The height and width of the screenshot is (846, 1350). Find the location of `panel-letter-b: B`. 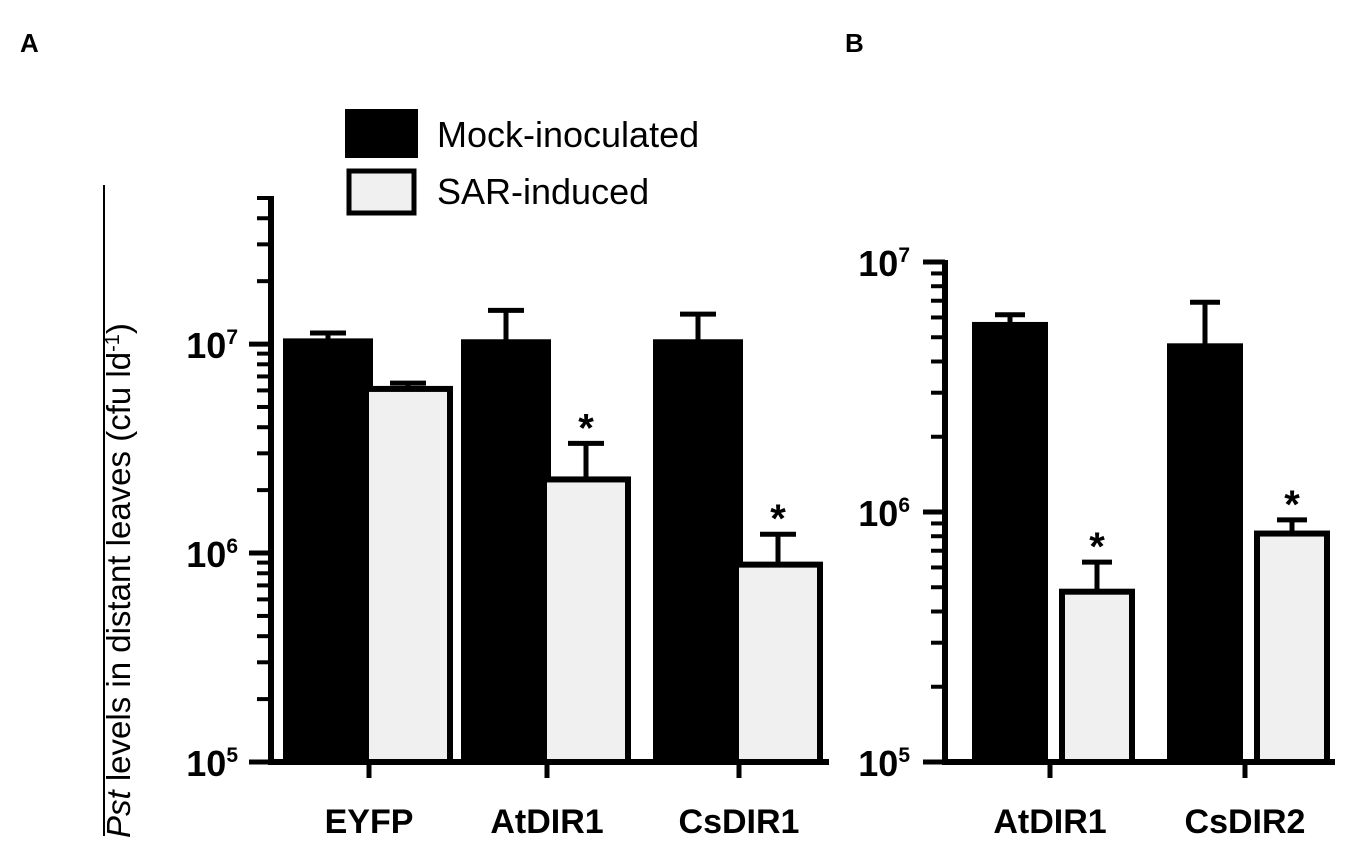

panel-letter-b: B is located at coordinates (854, 43).